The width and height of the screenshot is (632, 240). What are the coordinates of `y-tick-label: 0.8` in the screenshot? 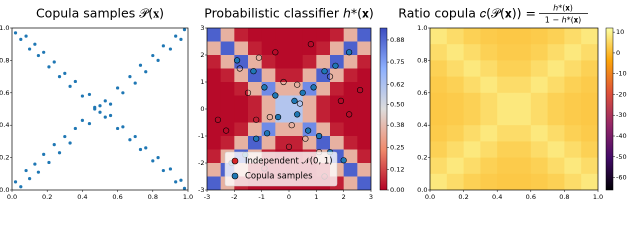 It's located at (5, 60).